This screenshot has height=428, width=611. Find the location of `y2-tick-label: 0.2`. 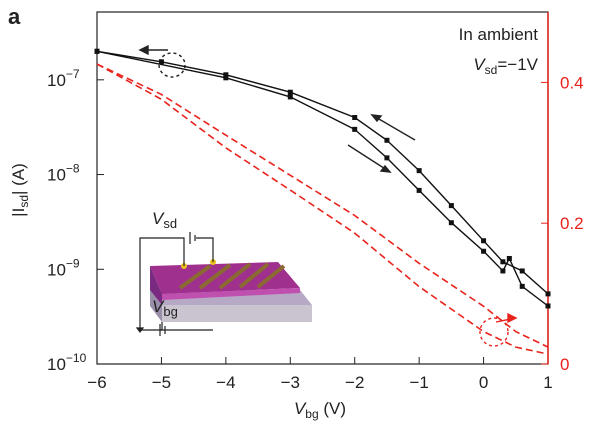

y2-tick-label: 0.2 is located at coordinates (572, 223).